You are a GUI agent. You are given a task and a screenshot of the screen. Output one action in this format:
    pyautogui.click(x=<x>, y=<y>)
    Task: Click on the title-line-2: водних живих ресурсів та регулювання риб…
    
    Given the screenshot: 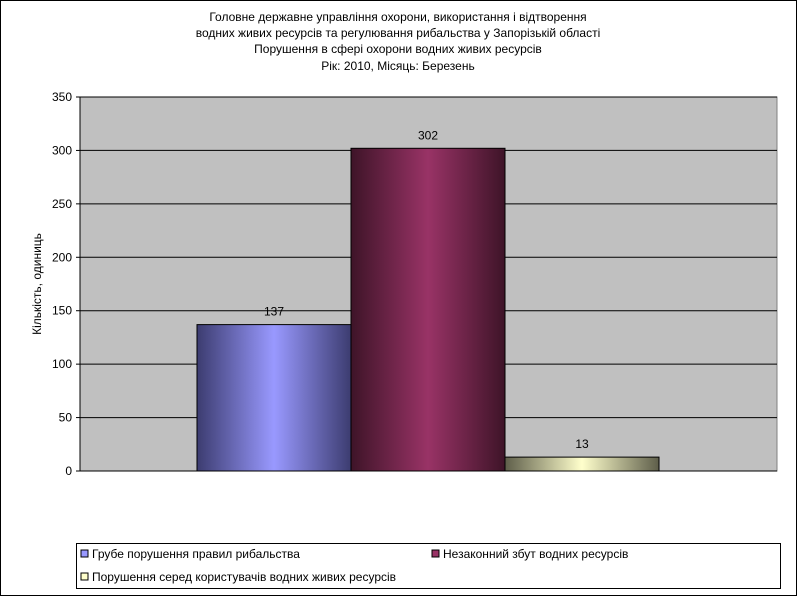 What is the action you would take?
    pyautogui.click(x=398, y=33)
    